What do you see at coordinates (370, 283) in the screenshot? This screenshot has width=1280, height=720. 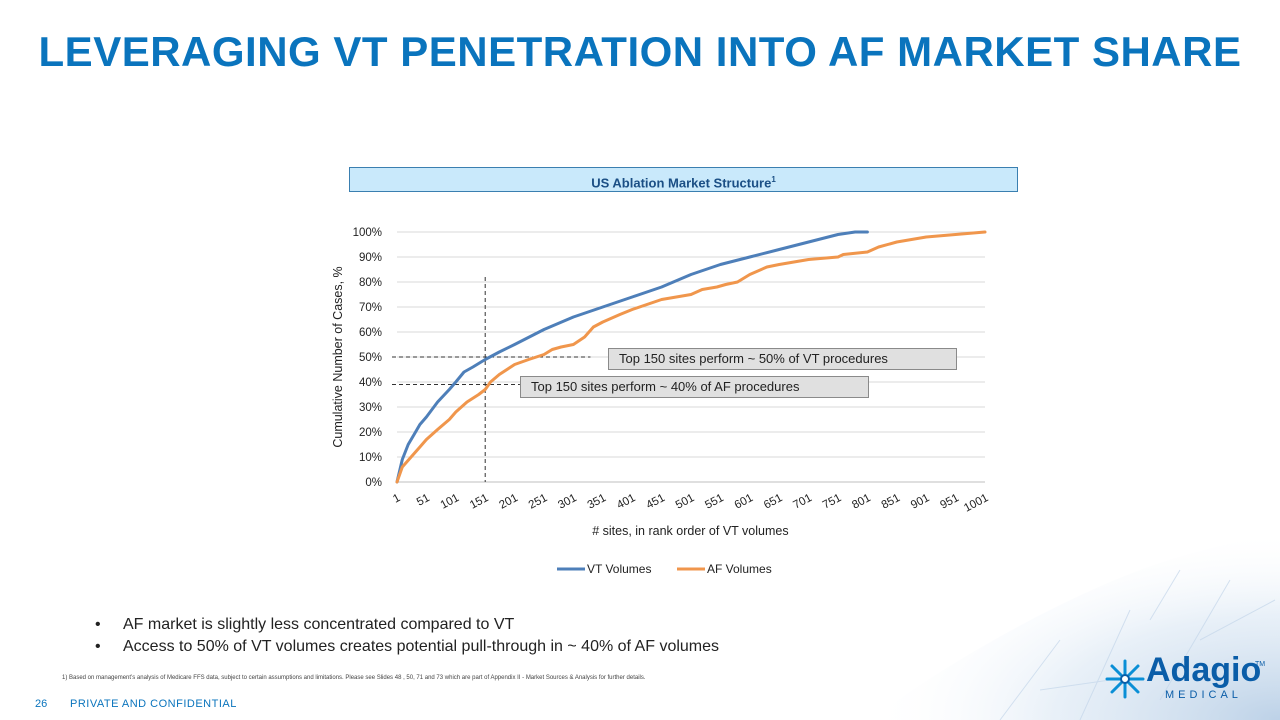 I see `y-tick-label: 80%` at bounding box center [370, 283].